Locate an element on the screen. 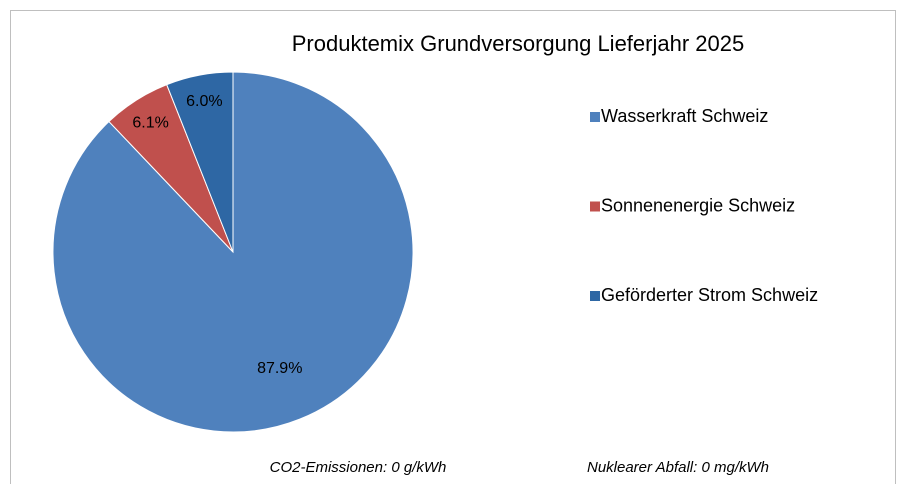 Image resolution: width=897 pixels, height=484 pixels. data-label: 6.0% is located at coordinates (204, 101).